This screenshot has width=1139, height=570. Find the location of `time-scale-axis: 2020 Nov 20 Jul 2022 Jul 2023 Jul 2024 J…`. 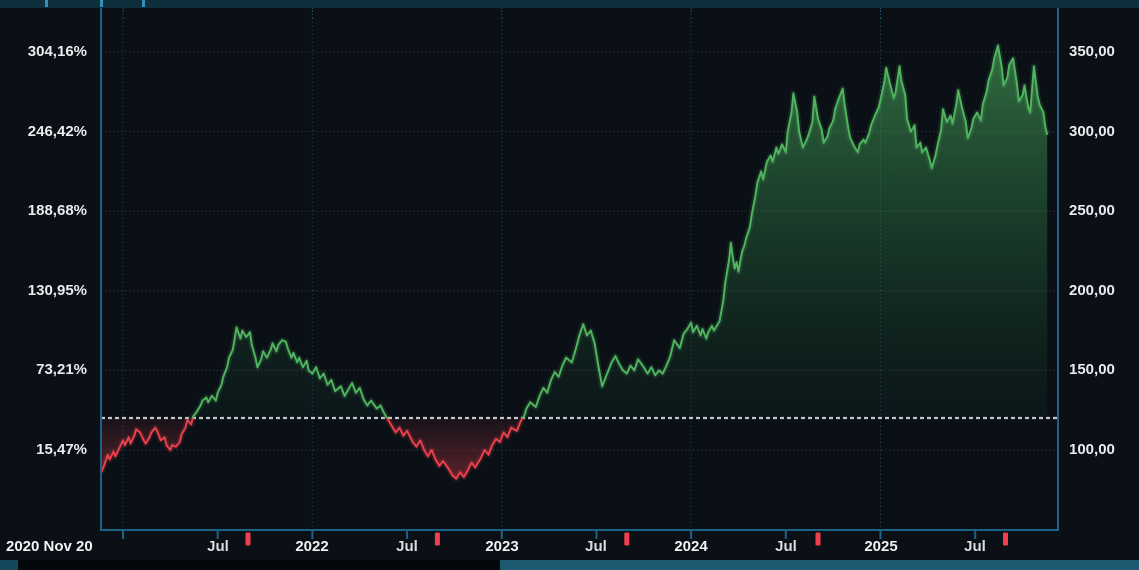

time-scale-axis: 2020 Nov 20 Jul 2022 Jul 2023 Jul 2024 J… is located at coordinates (569, 549).